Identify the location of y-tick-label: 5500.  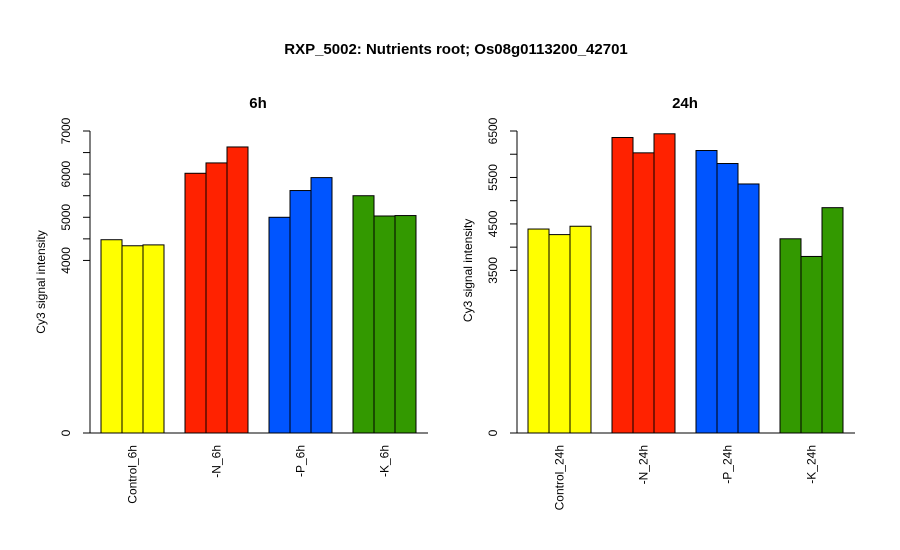
(493, 177).